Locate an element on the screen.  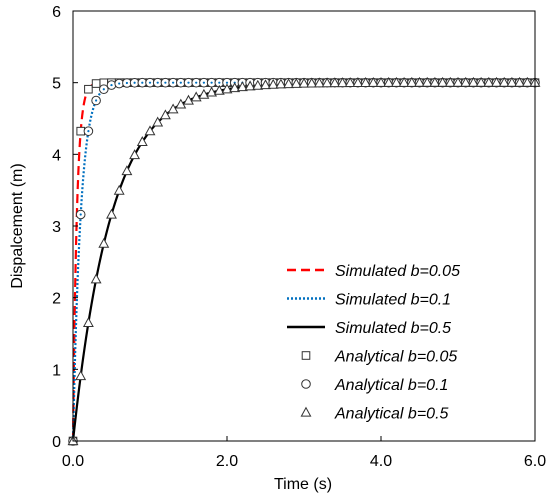
legend-item: Analytical b=0.1 is located at coordinates (374, 385).